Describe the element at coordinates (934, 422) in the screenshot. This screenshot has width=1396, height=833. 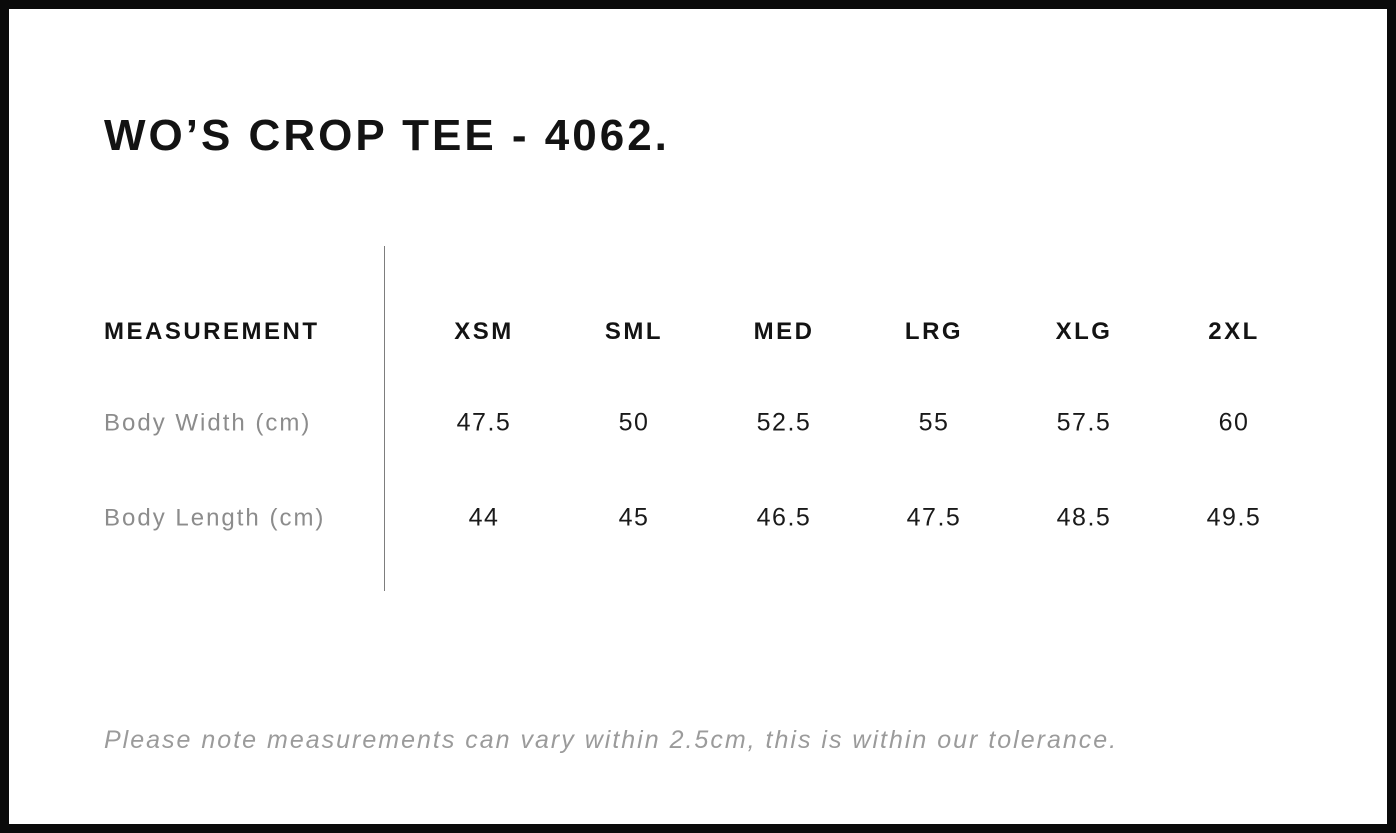
I see `cell-body-width-lrg: 55` at that location.